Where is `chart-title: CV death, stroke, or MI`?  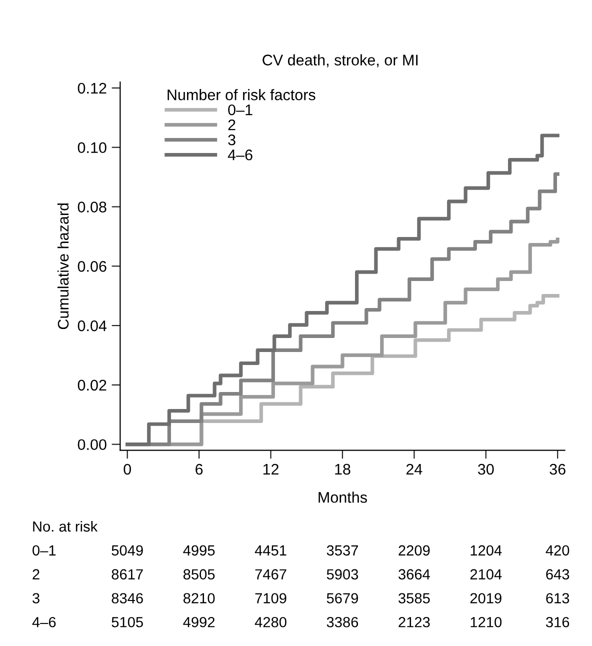 chart-title: CV death, stroke, or MI is located at coordinates (340, 61).